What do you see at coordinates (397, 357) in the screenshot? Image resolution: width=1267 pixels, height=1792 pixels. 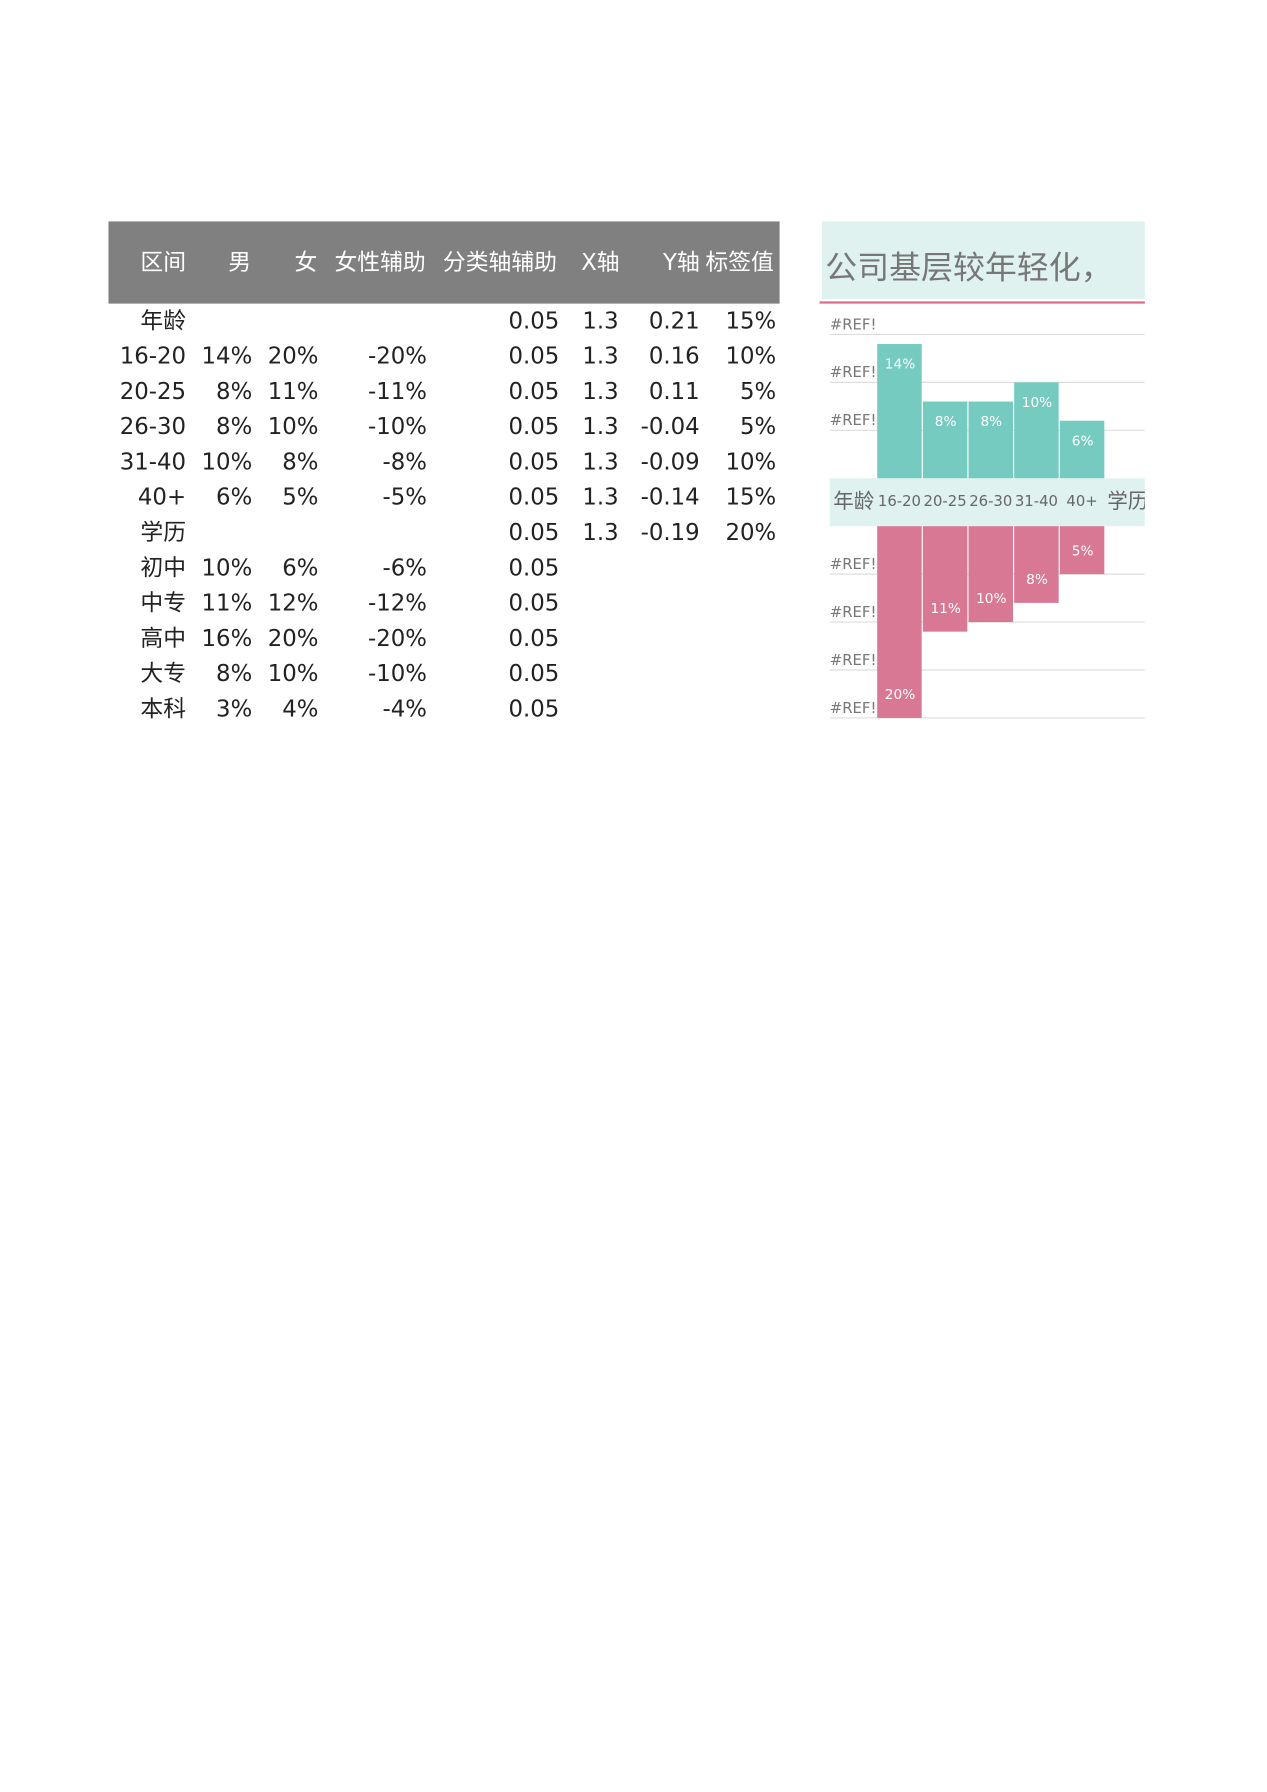 I see `cell: -20%` at bounding box center [397, 357].